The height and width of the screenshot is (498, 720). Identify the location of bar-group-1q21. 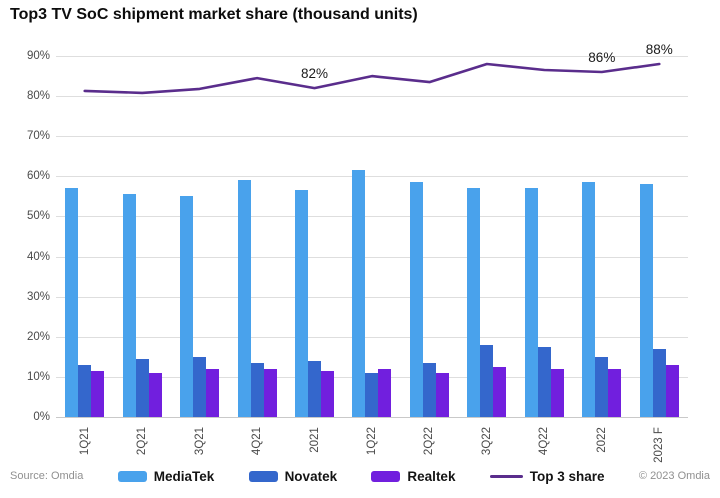
(84, 236).